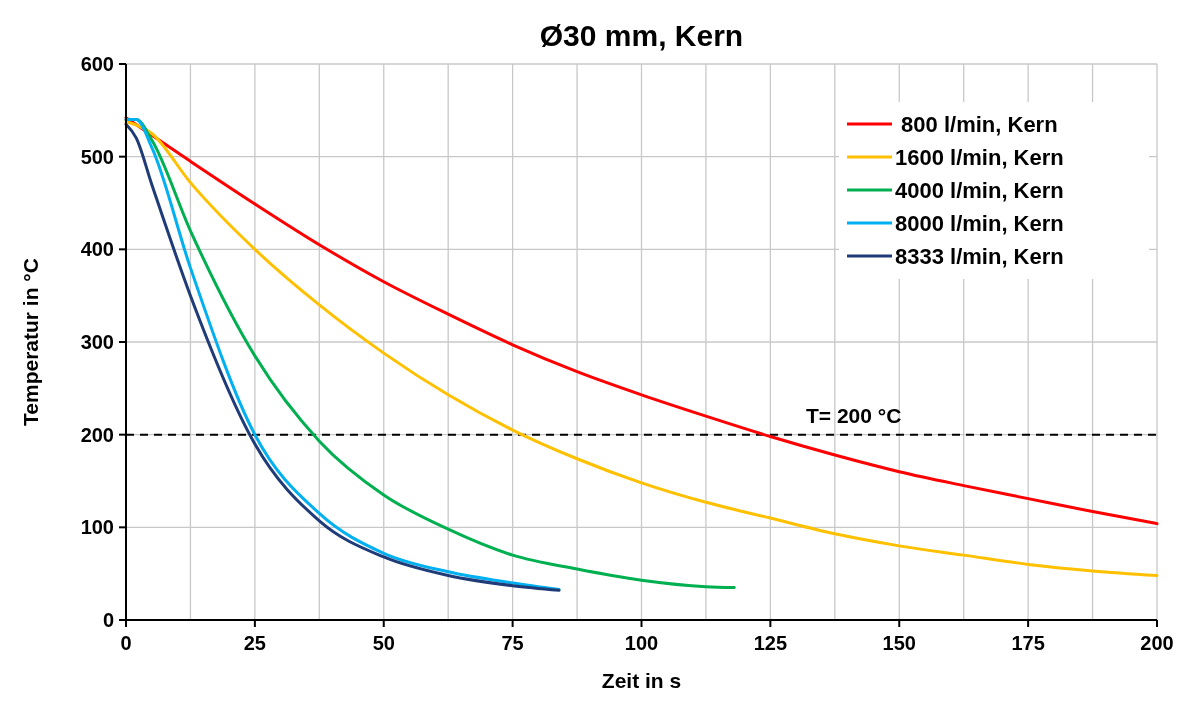 Image resolution: width=1183 pixels, height=708 pixels. What do you see at coordinates (97, 434) in the screenshot?
I see `y-tick-label: 200` at bounding box center [97, 434].